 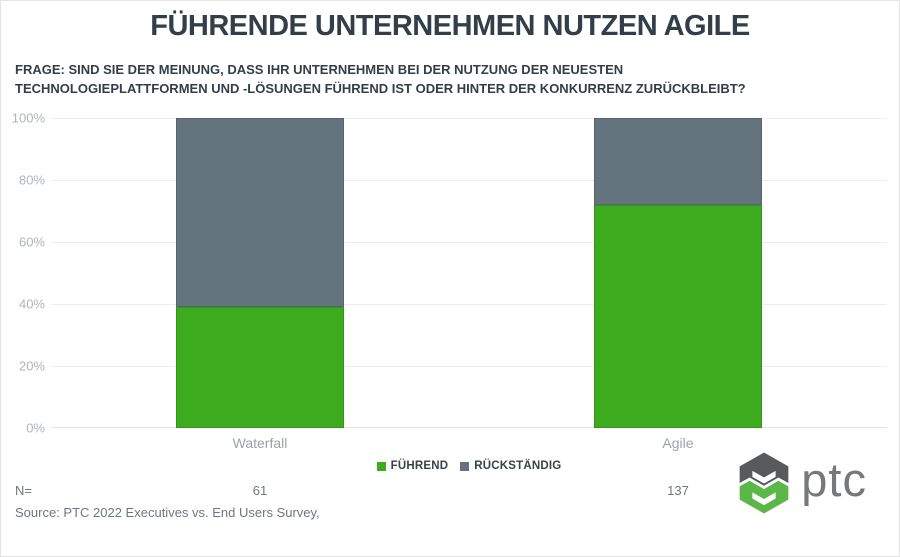 What do you see at coordinates (260, 490) in the screenshot?
I see `n-value: 61` at bounding box center [260, 490].